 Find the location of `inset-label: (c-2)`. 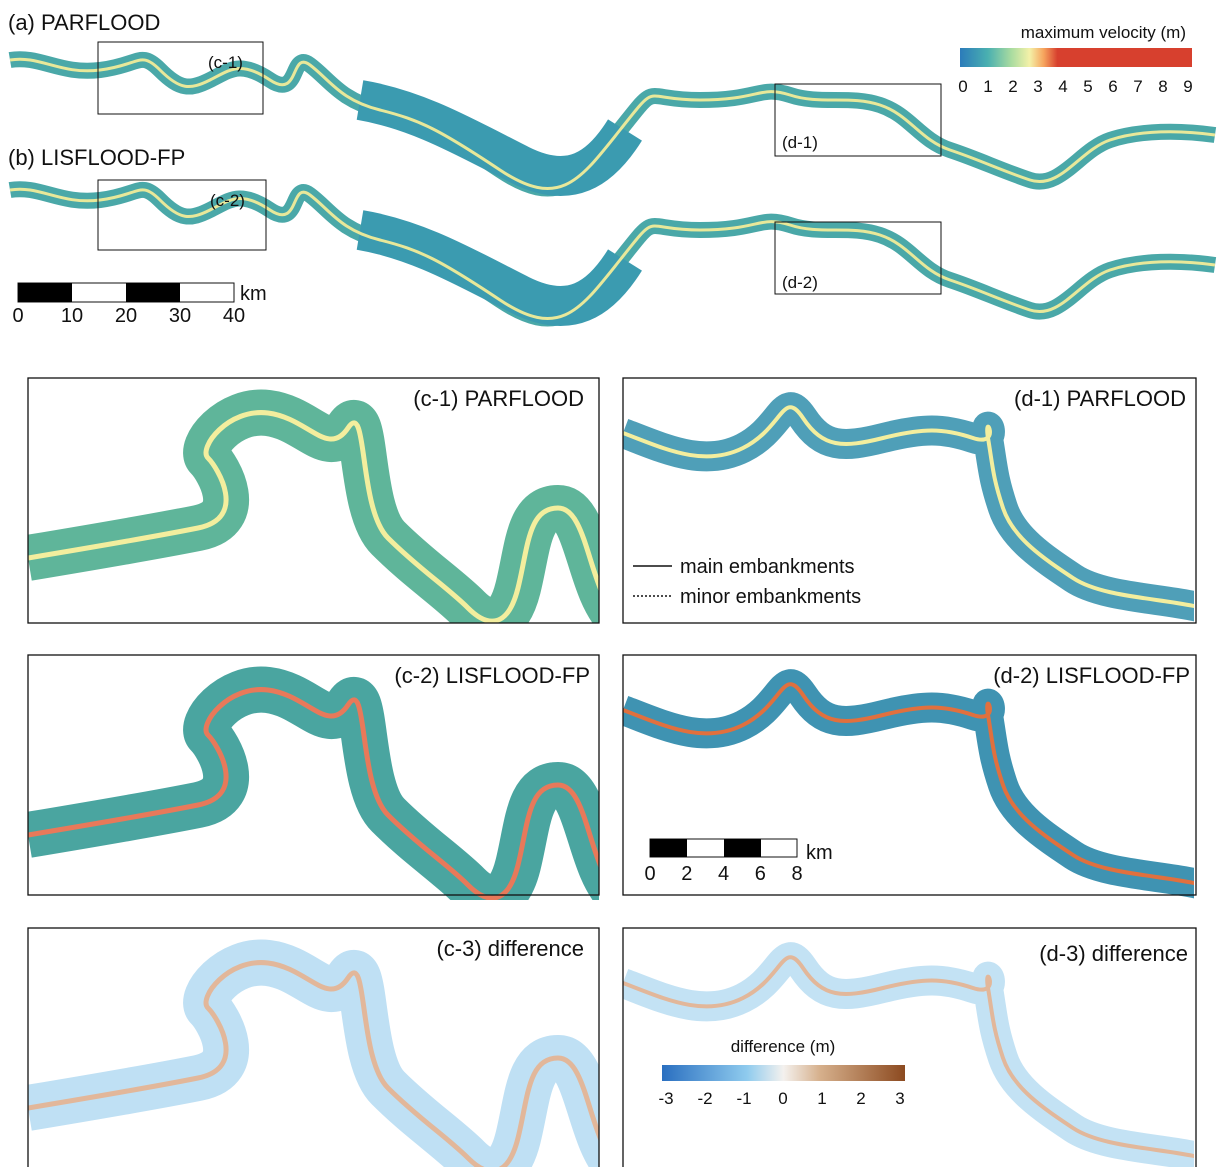

inset-label: (c-2) is located at coordinates (227, 200).